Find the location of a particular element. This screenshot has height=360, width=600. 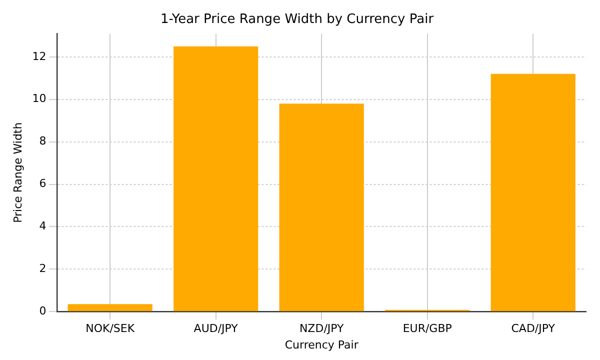

x-tick-label: CAD/JPY is located at coordinates (533, 329).